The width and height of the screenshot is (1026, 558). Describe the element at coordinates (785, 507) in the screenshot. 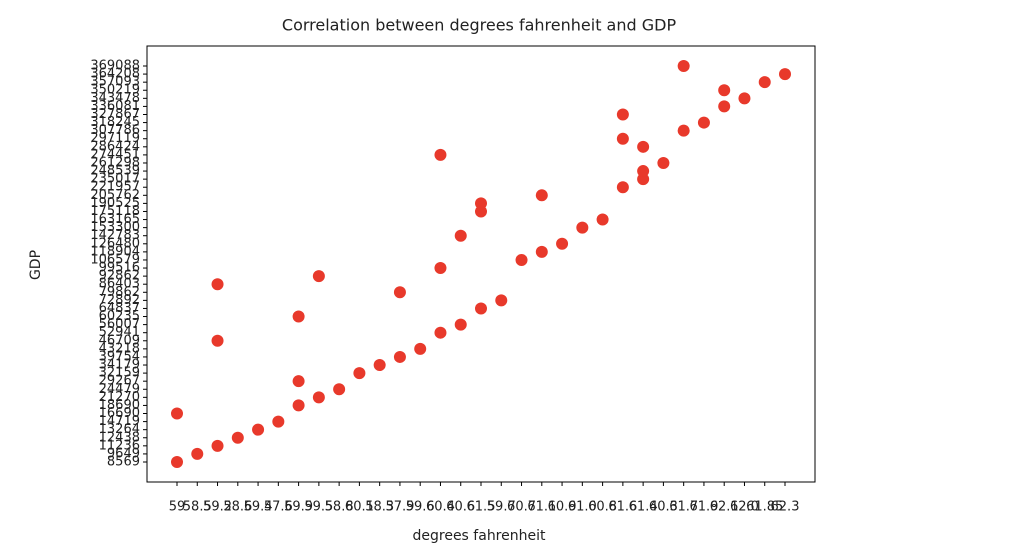

I see `x-tick-label: 62.3` at that location.